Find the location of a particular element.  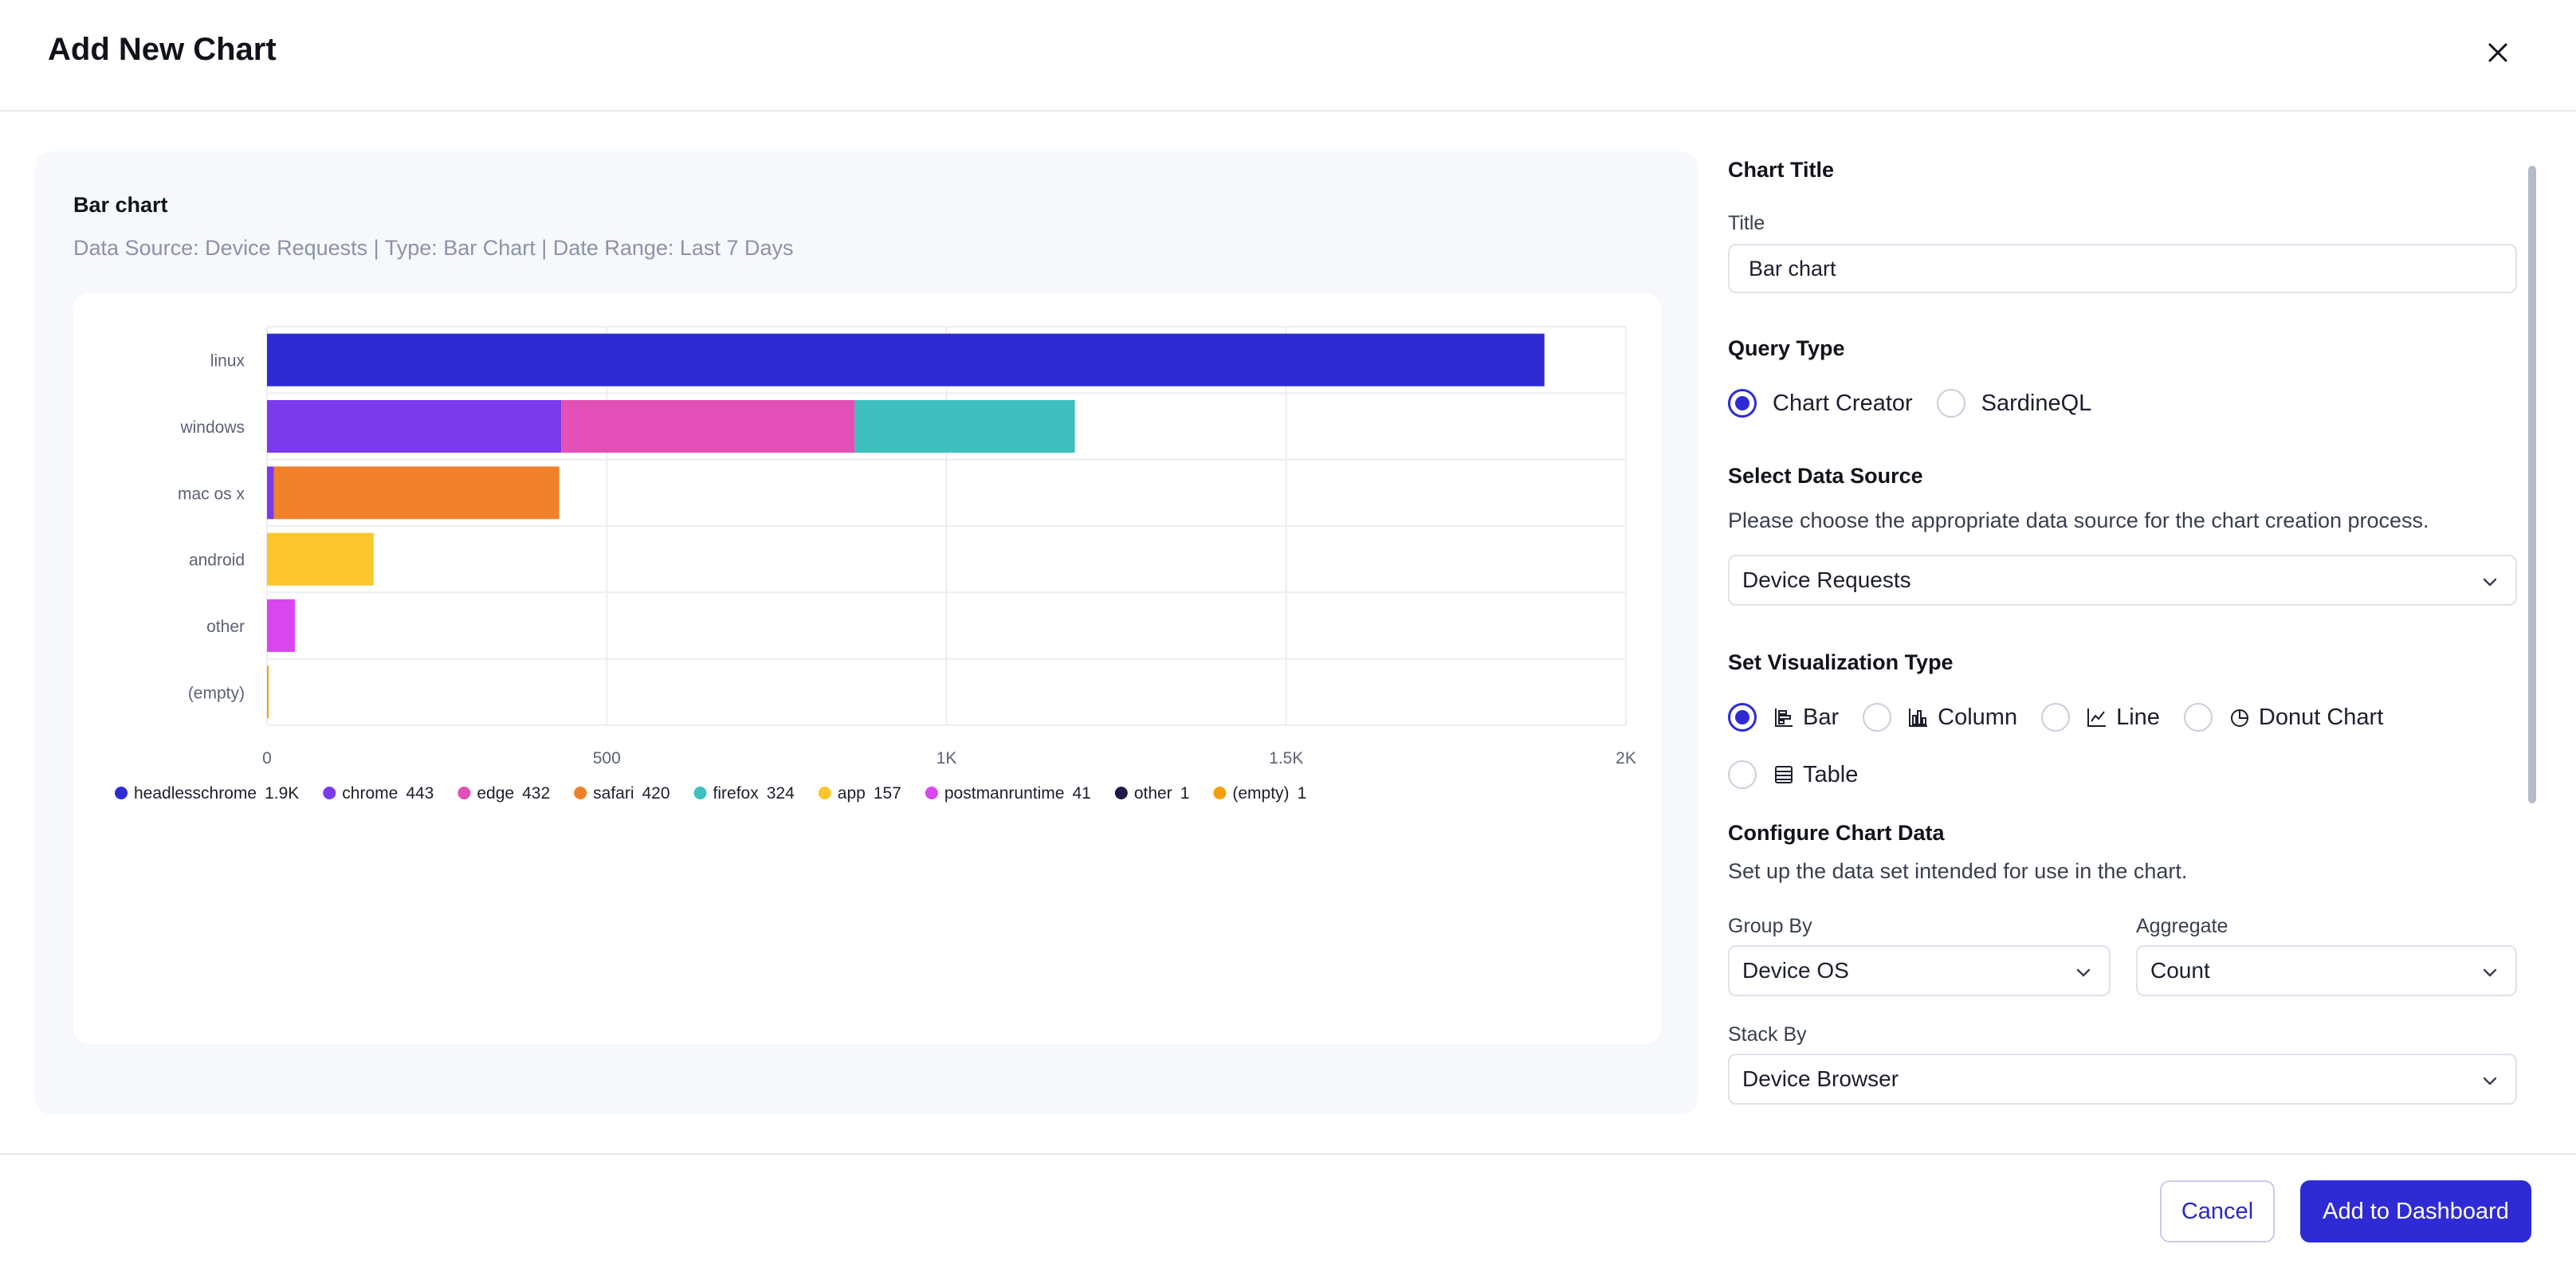

radio-viz-donut: Donut Chart is located at coordinates (2283, 718).